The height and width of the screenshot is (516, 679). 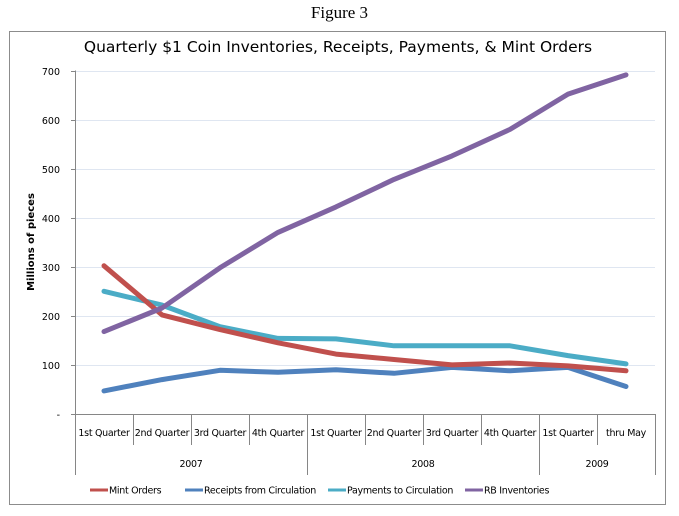 What do you see at coordinates (516, 491) in the screenshot?
I see `legend-label: RB Inventories` at bounding box center [516, 491].